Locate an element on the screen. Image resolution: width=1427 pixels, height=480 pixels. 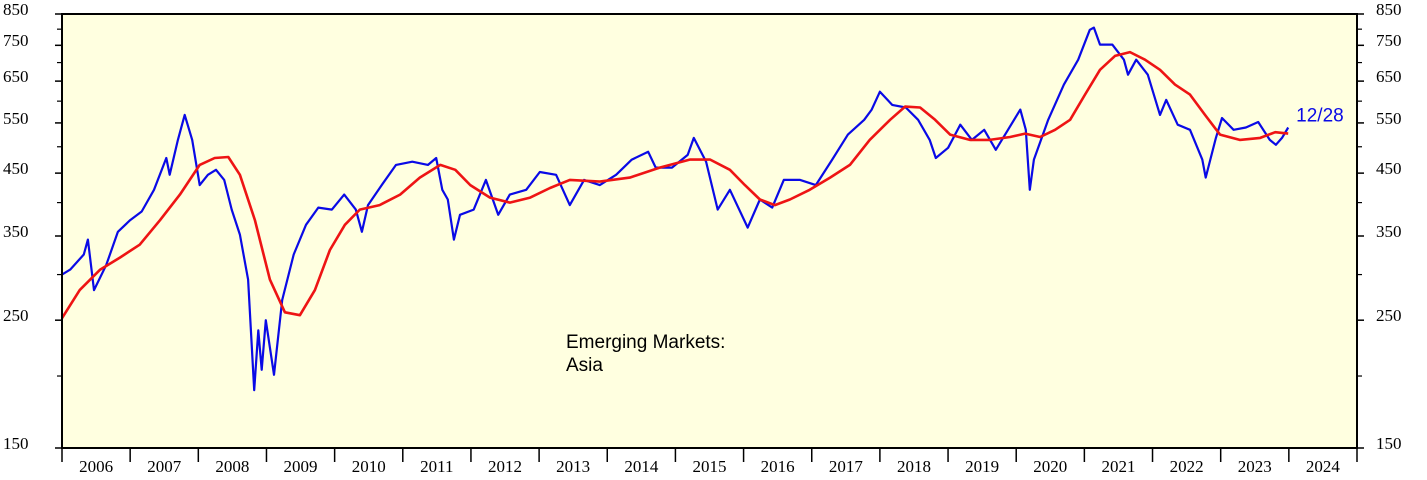
x-tick-label: 2011 is located at coordinates (436, 466).